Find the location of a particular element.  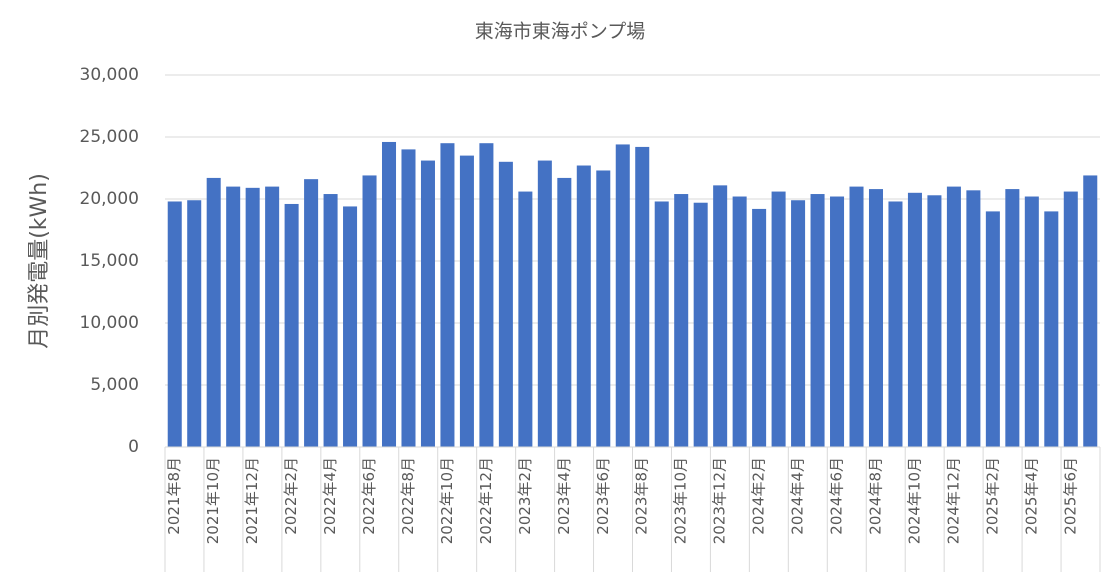

x-tick-label: 2024年8月 is located at coordinates (875, 496).